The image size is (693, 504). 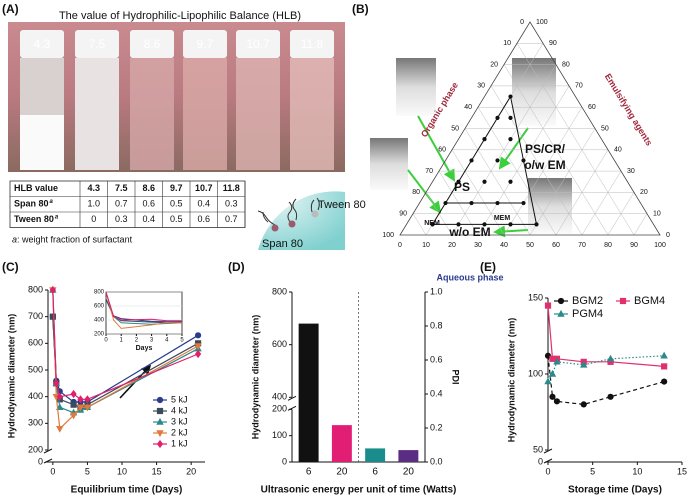 I want to click on y2-axis-label: PDI, so click(x=456, y=376).